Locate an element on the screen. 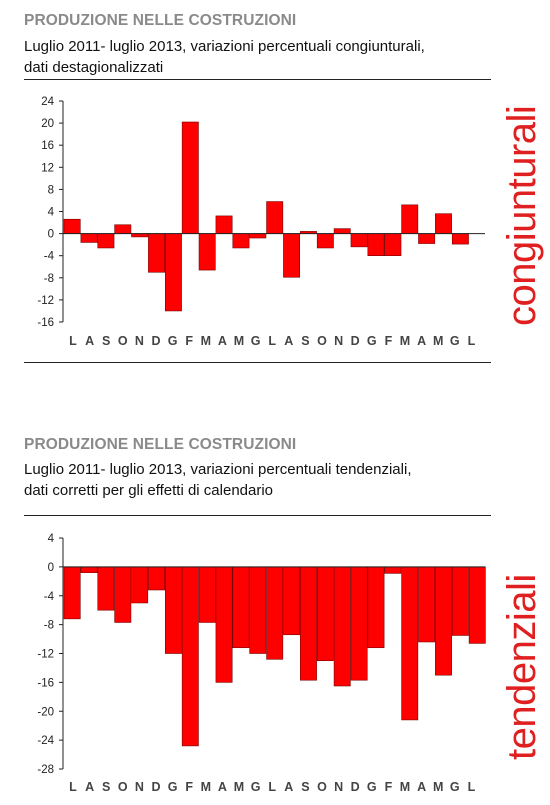 The width and height of the screenshot is (550, 805). y-tick-label: 20 is located at coordinates (47, 124).